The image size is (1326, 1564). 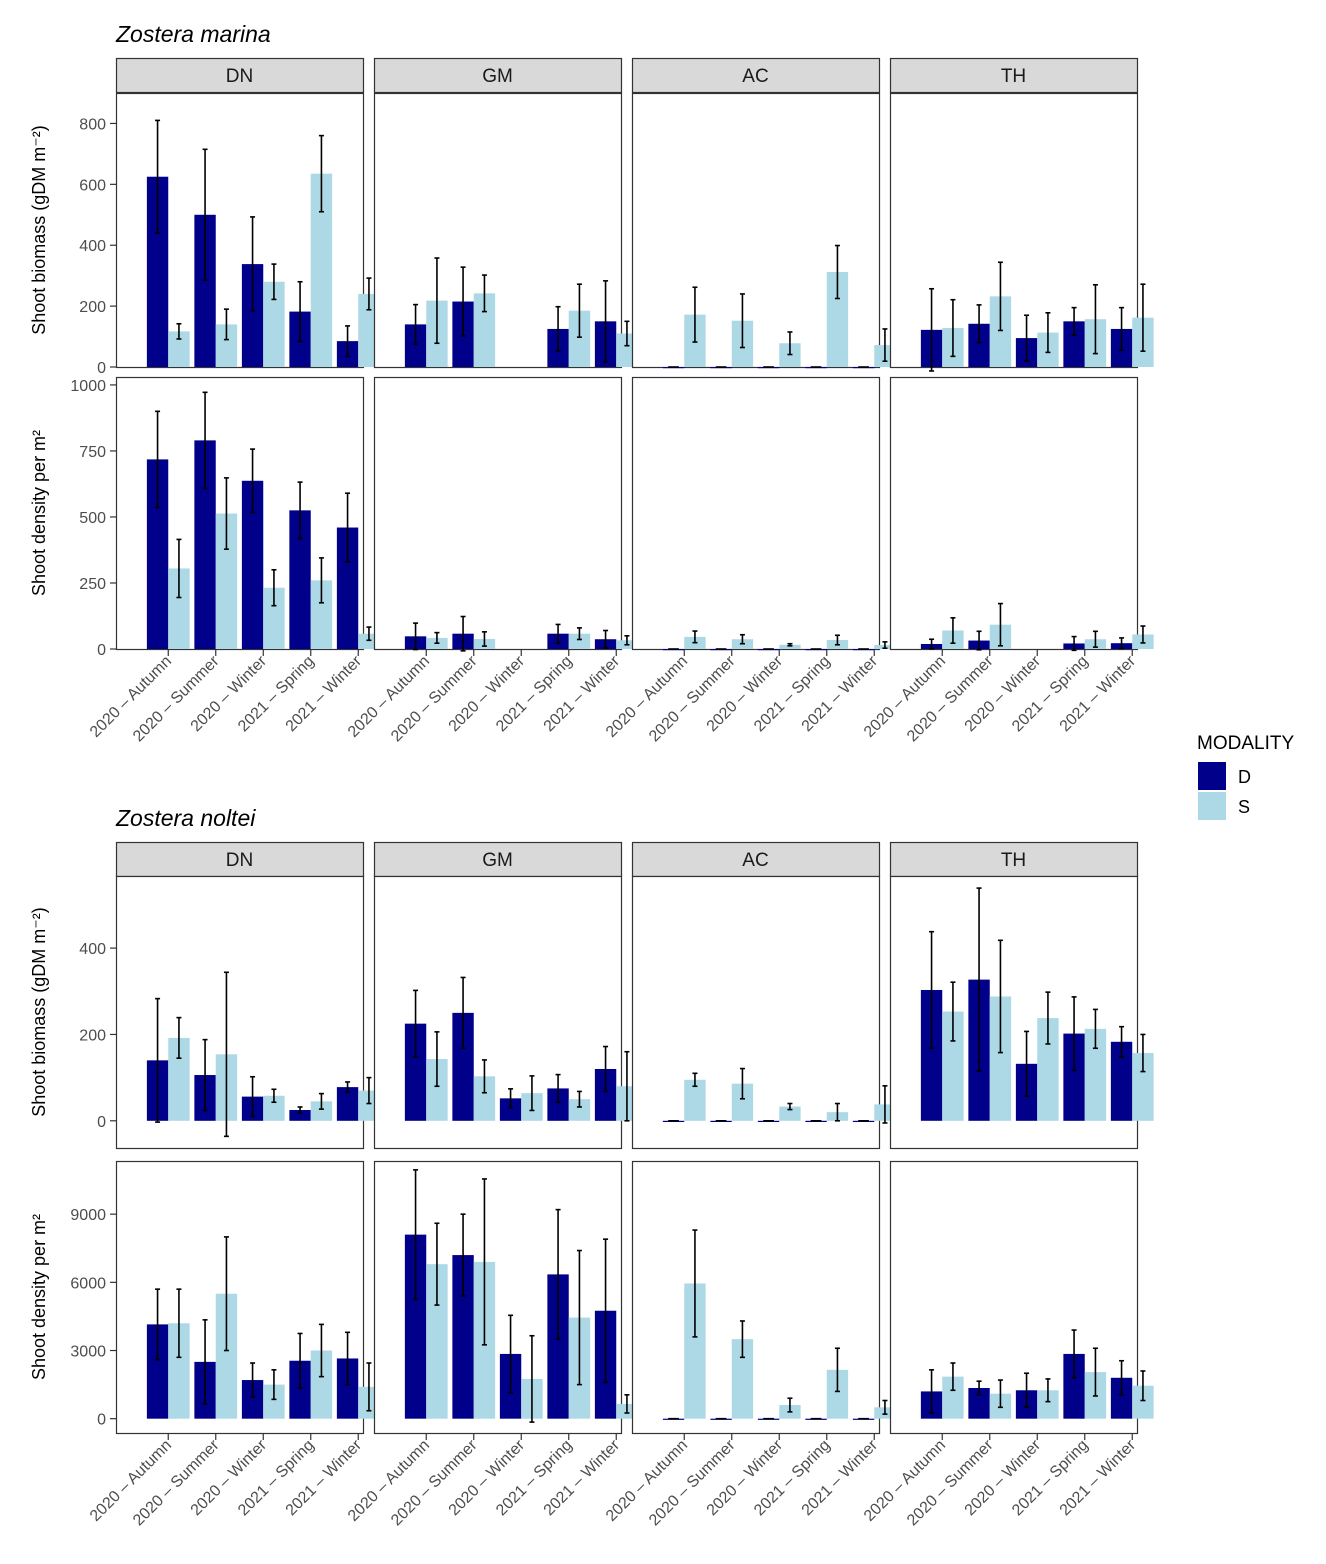 What do you see at coordinates (193, 34) in the screenshot?
I see `chart-title: Zostera marina` at bounding box center [193, 34].